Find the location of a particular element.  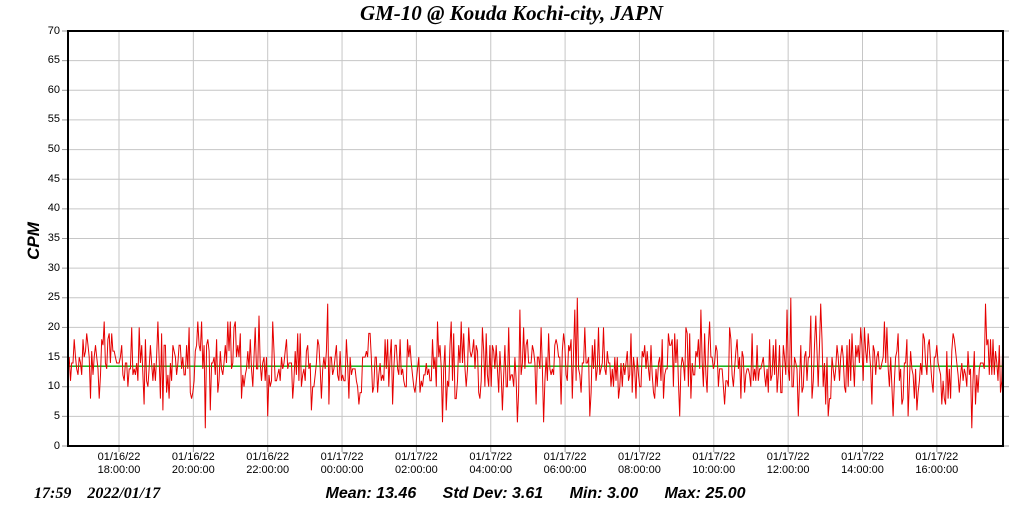

y-tick-label: 30 is located at coordinates (53, 267).